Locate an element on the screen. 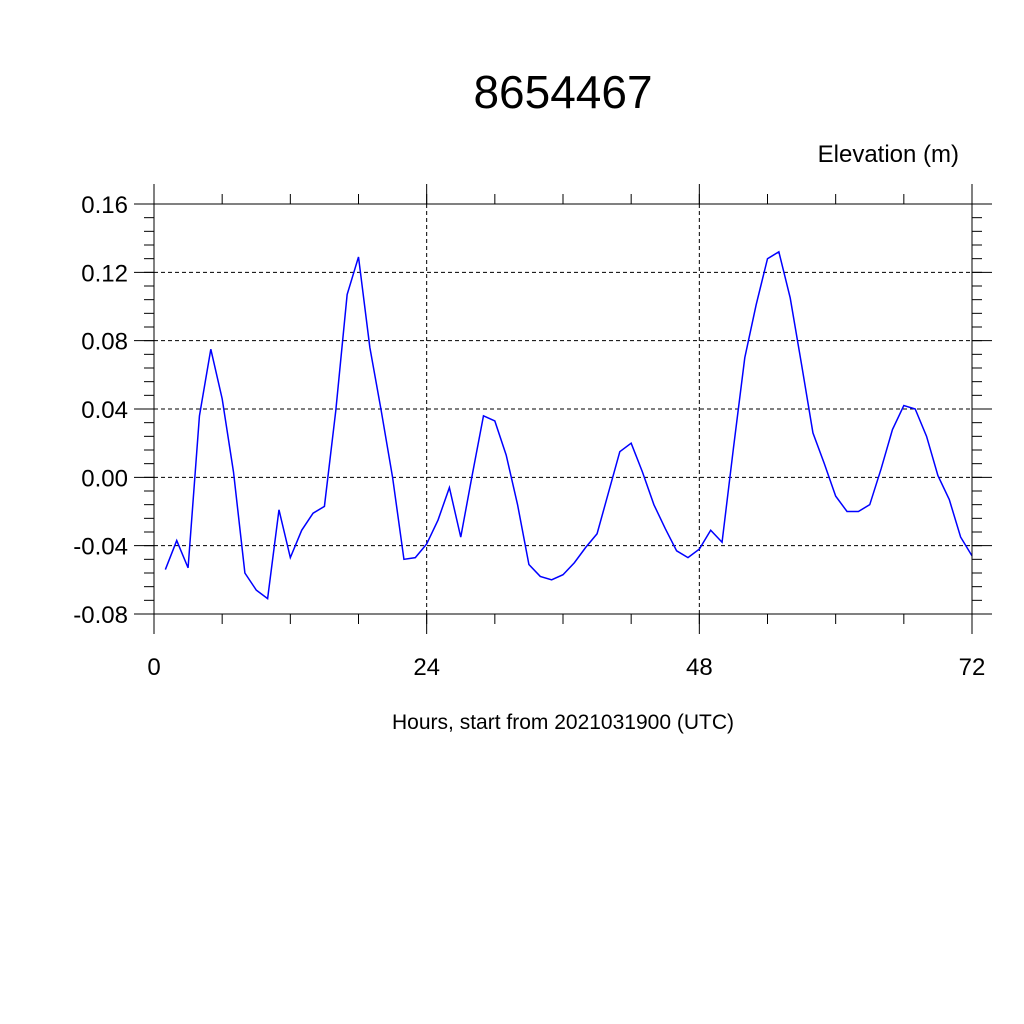 This screenshot has height=1024, width=1024. x-tick-label: 24 is located at coordinates (426, 667).